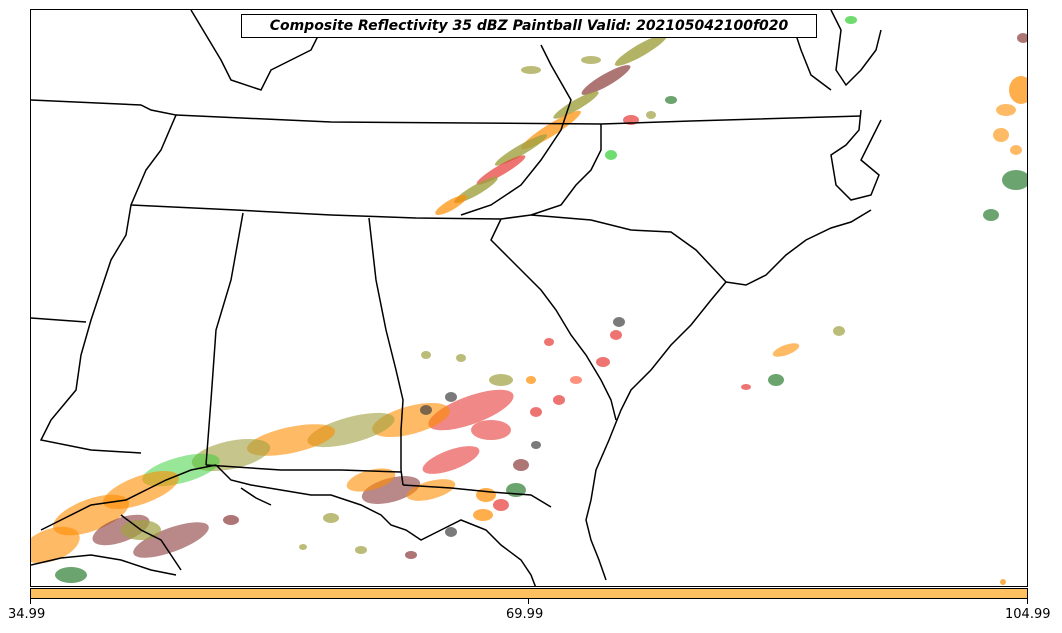 The height and width of the screenshot is (633, 1062). I want to click on colorbar-tick-label-right: 104.99, so click(1028, 614).